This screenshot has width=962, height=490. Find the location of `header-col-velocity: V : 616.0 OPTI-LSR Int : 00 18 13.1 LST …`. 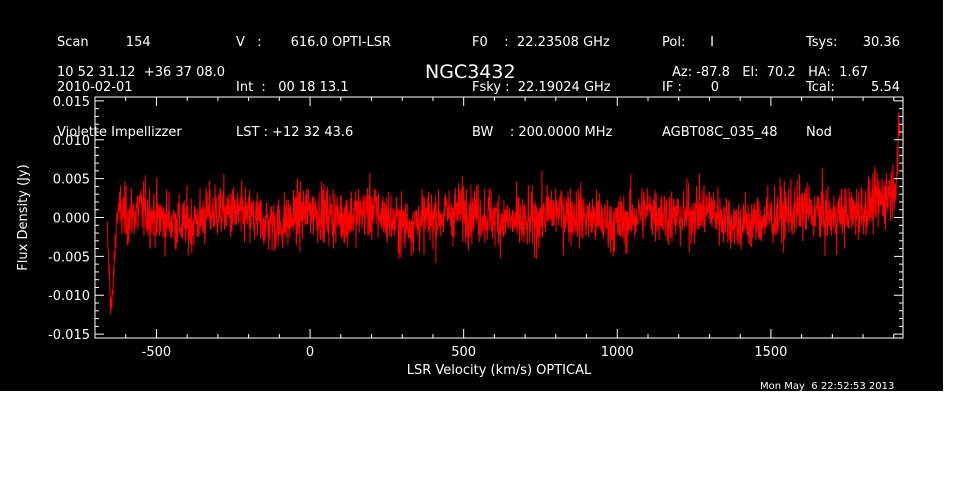

header-col-velocity: V : 616.0 OPTI-LSR Int : 00 18 13.1 LST … is located at coordinates (313, 87).